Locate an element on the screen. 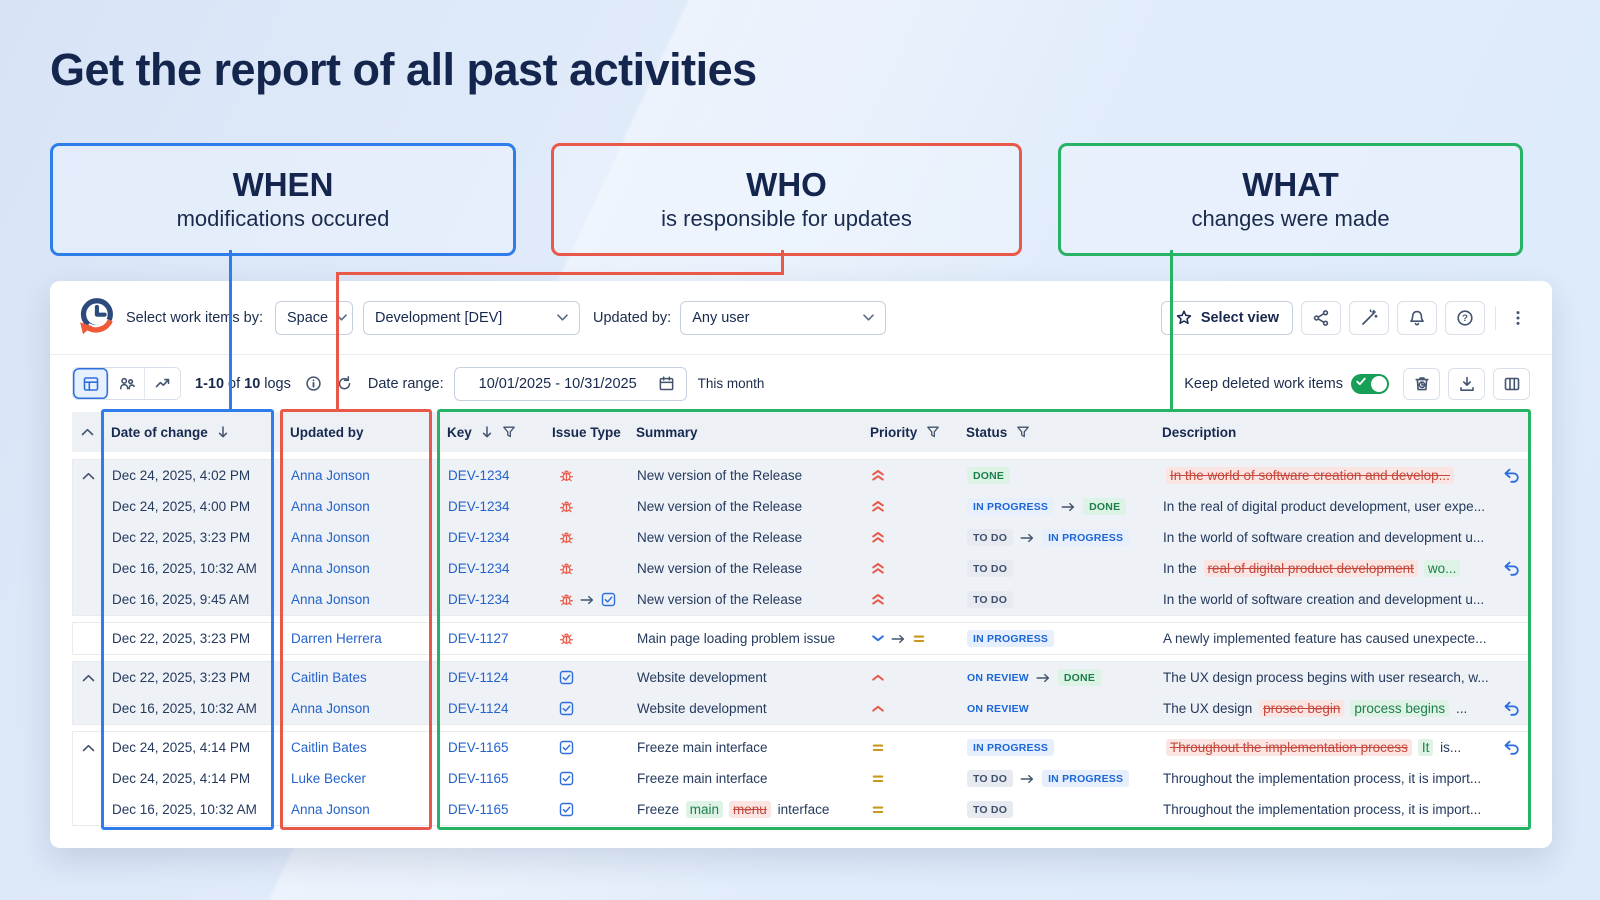  collapse-all-button is located at coordinates (87, 432).